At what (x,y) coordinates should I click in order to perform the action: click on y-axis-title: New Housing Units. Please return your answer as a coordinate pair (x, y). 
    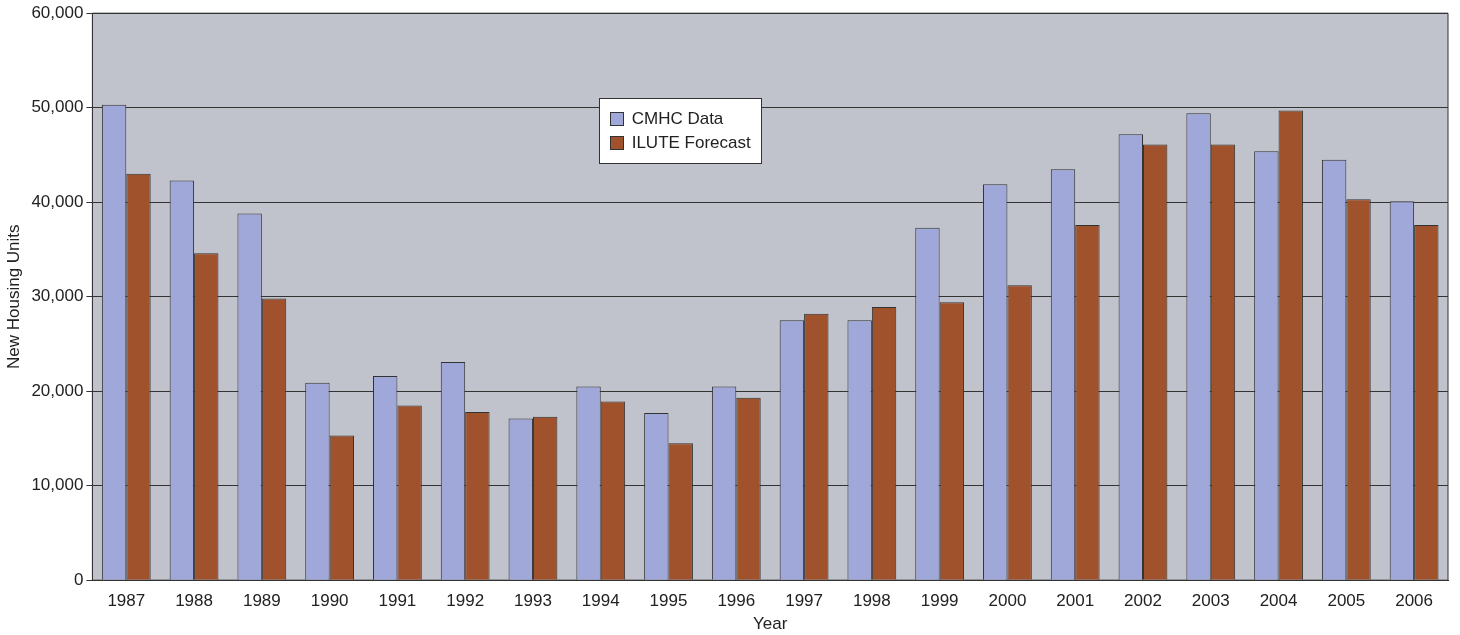
    Looking at the image, I should click on (13, 296).